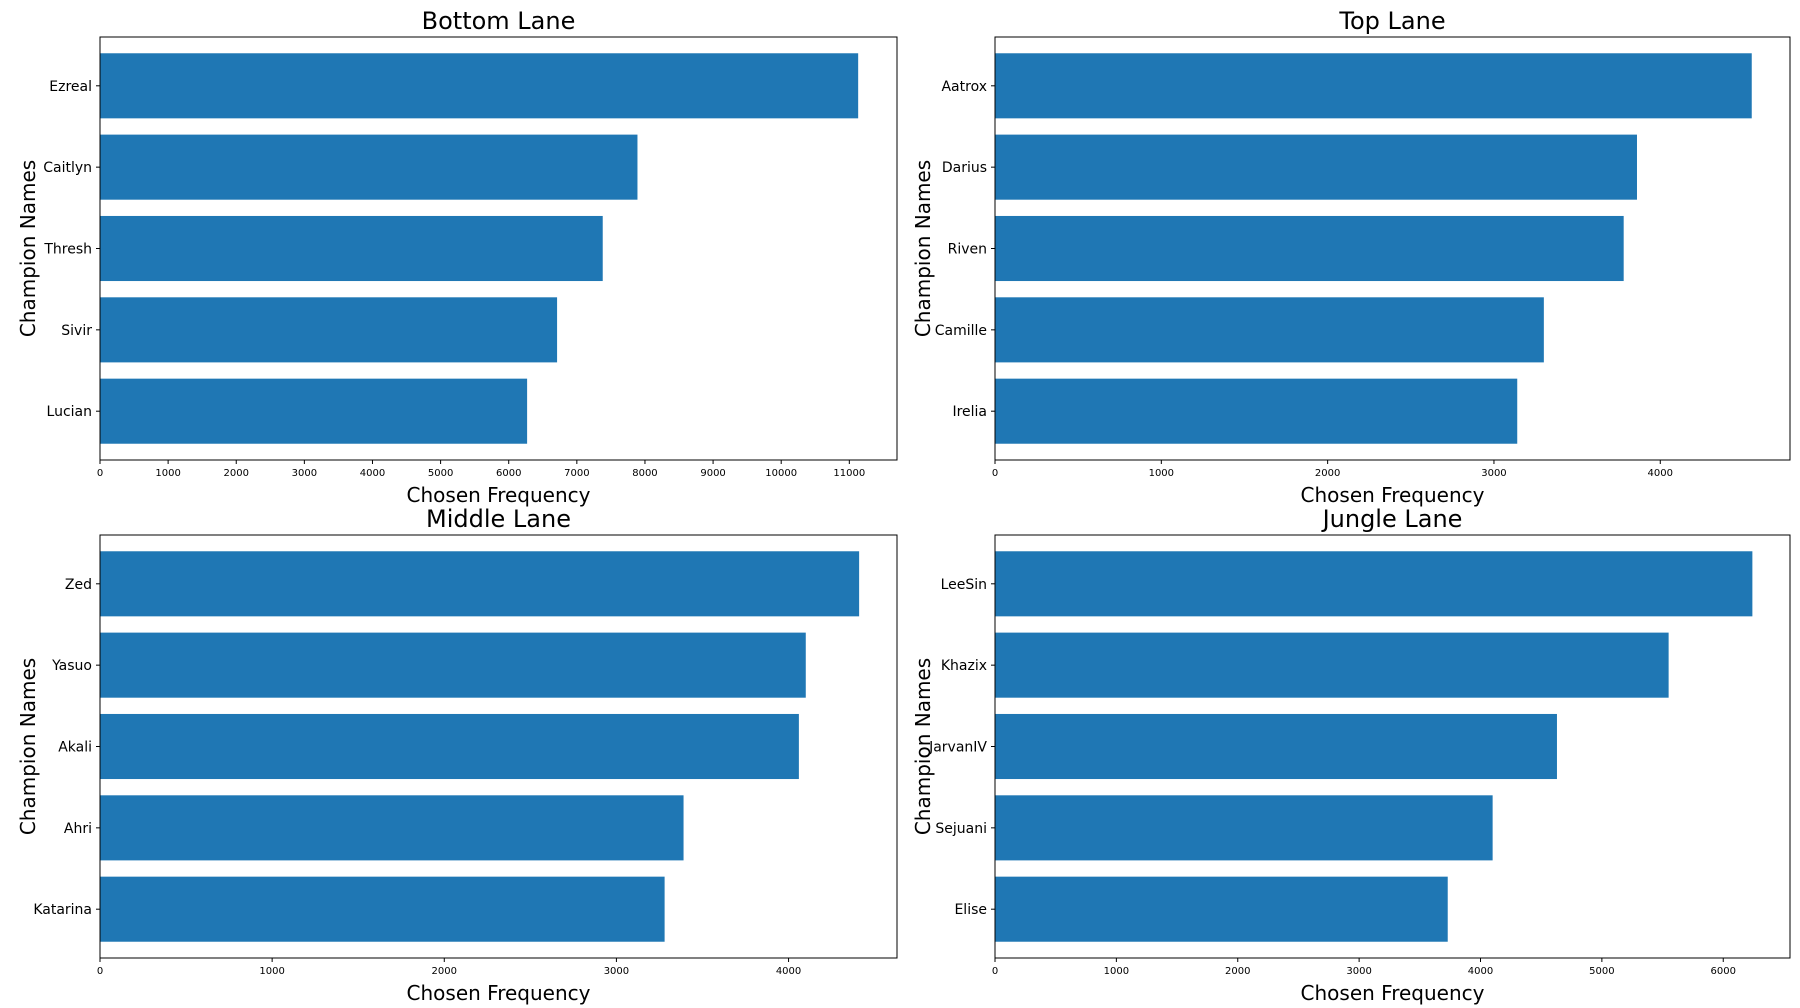 Image resolution: width=1800 pixels, height=1008 pixels. I want to click on x-tick-label: 9000, so click(712, 473).